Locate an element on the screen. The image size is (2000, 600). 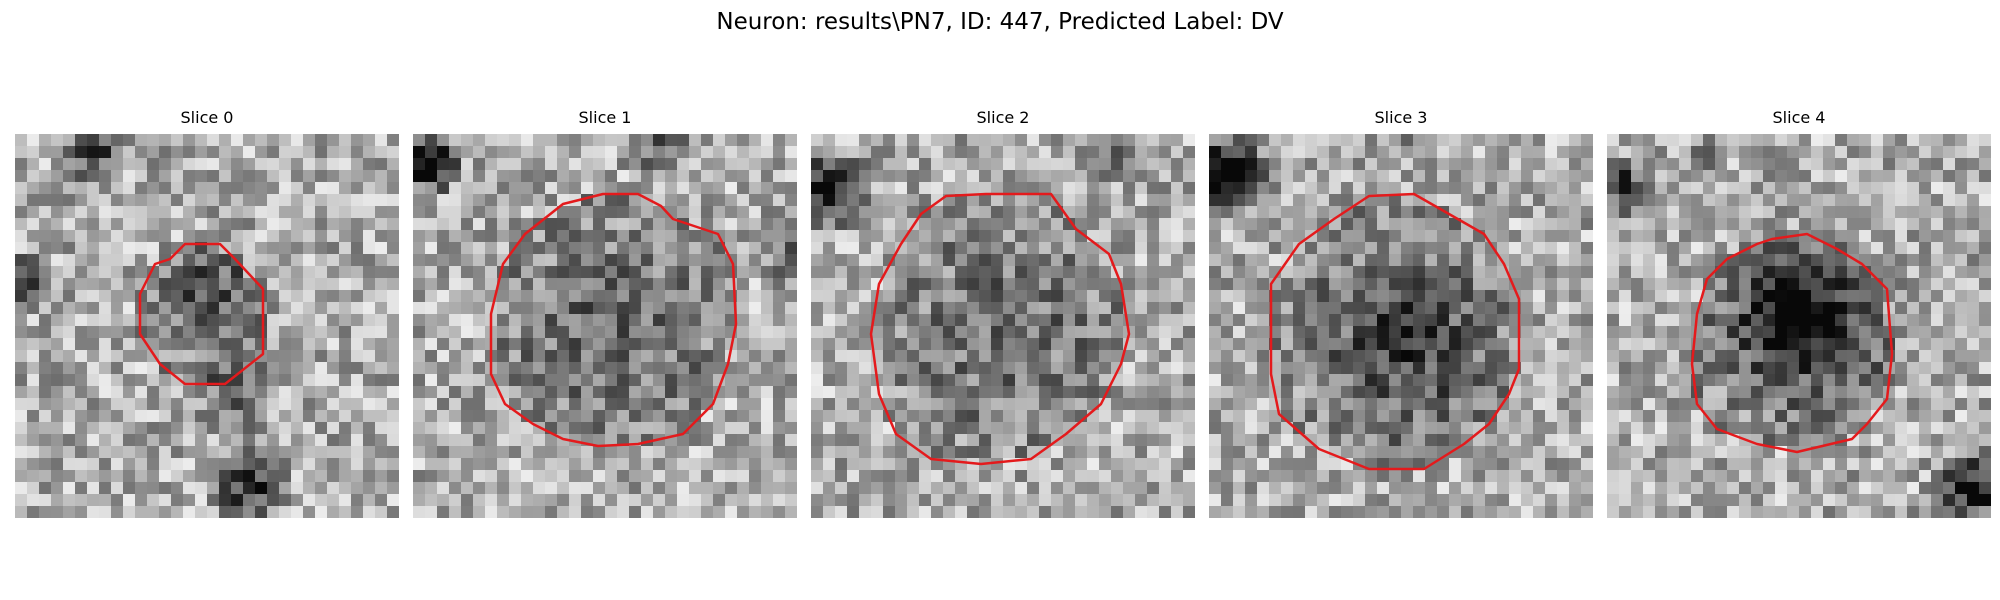
slice-title-4: Slice 4 is located at coordinates (1799, 117).